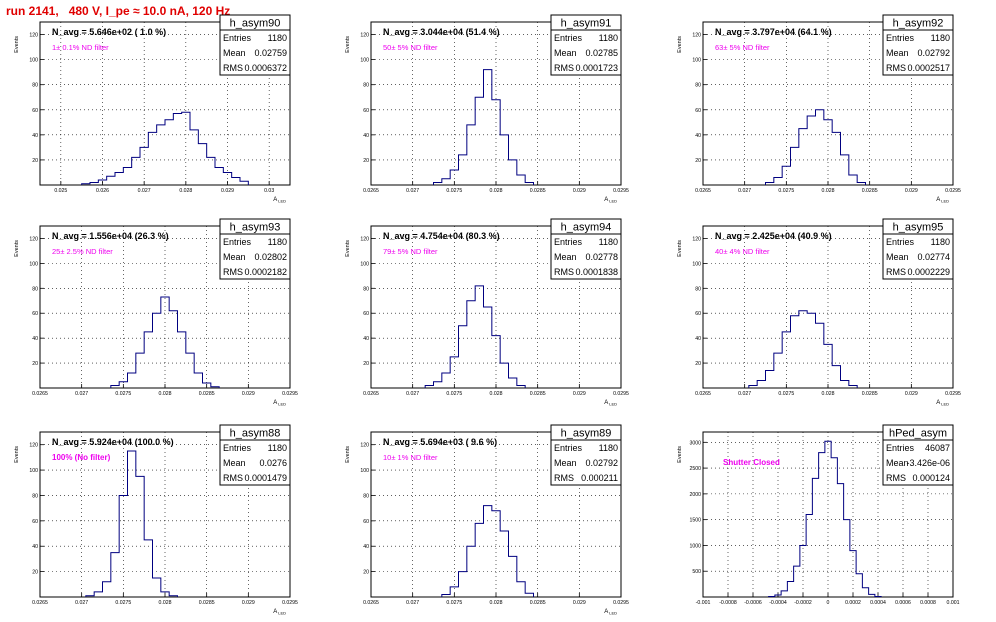  Describe the element at coordinates (265, 478) in the screenshot. I see `stats-rms-value: 0.0001479` at that location.